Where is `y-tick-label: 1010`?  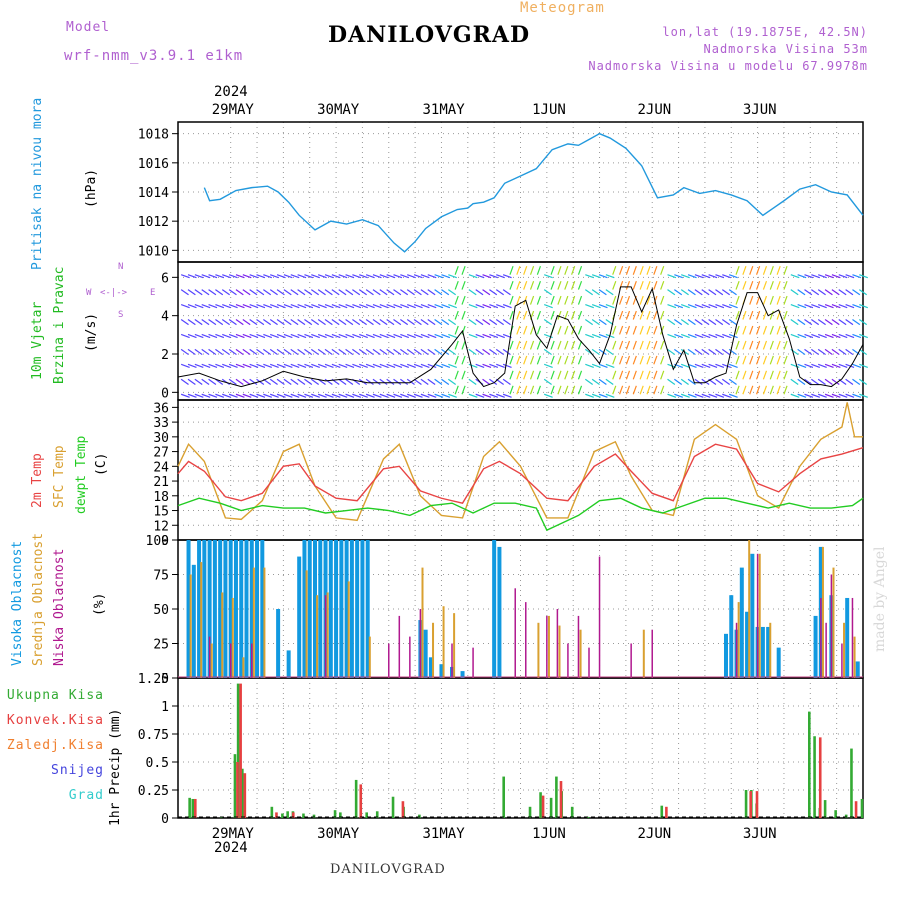
y-tick-label: 1010 is located at coordinates (153, 251).